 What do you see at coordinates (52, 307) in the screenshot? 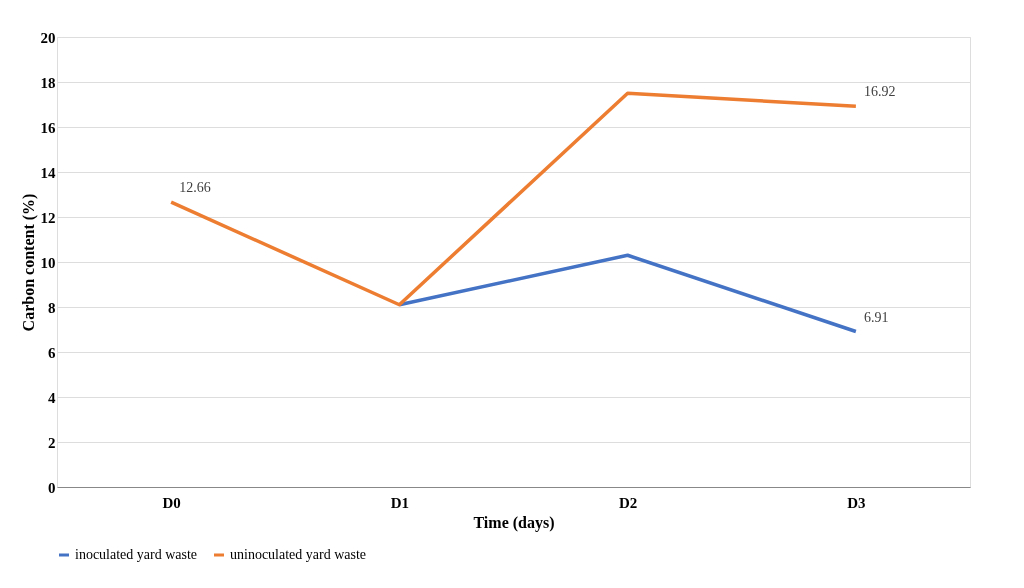
I see `y-tick-label: 8` at bounding box center [52, 307].